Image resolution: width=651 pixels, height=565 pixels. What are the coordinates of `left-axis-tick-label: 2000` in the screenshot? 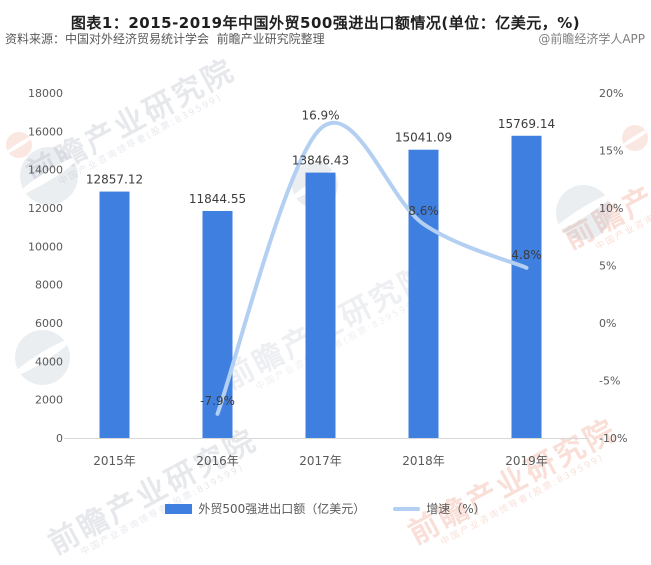 It's located at (49, 400).